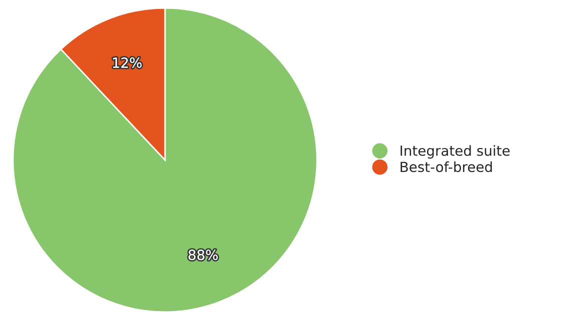  I want to click on legend-label: Integrated suite, so click(455, 152).